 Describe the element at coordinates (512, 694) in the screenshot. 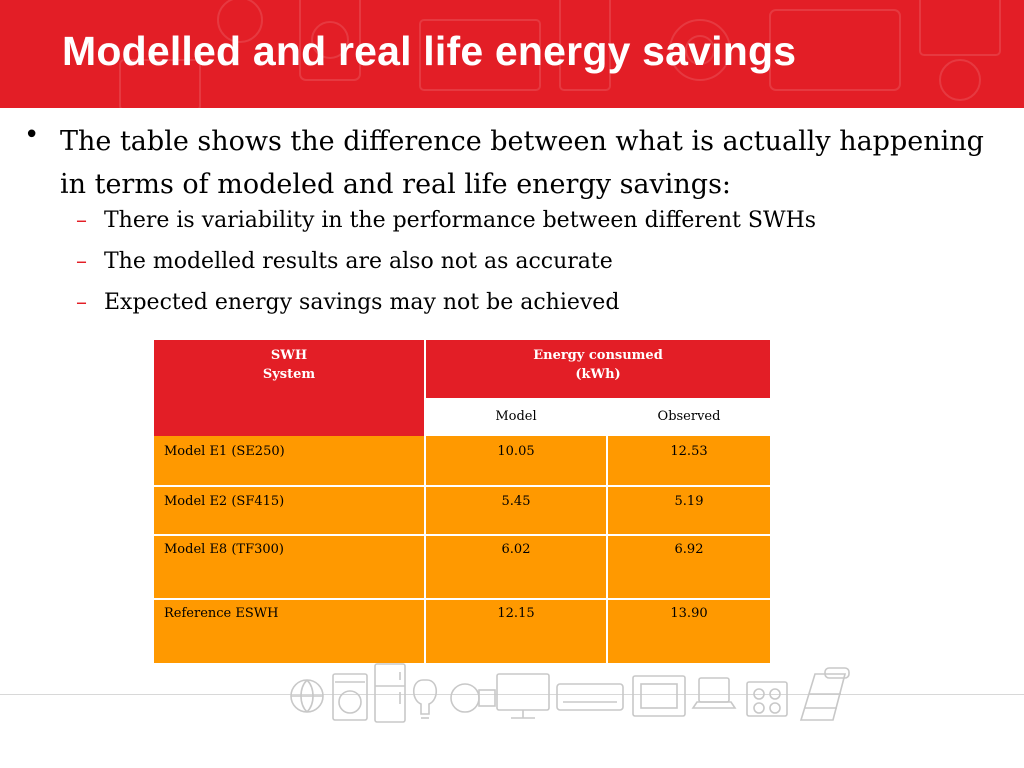

I see `footer-divider` at that location.